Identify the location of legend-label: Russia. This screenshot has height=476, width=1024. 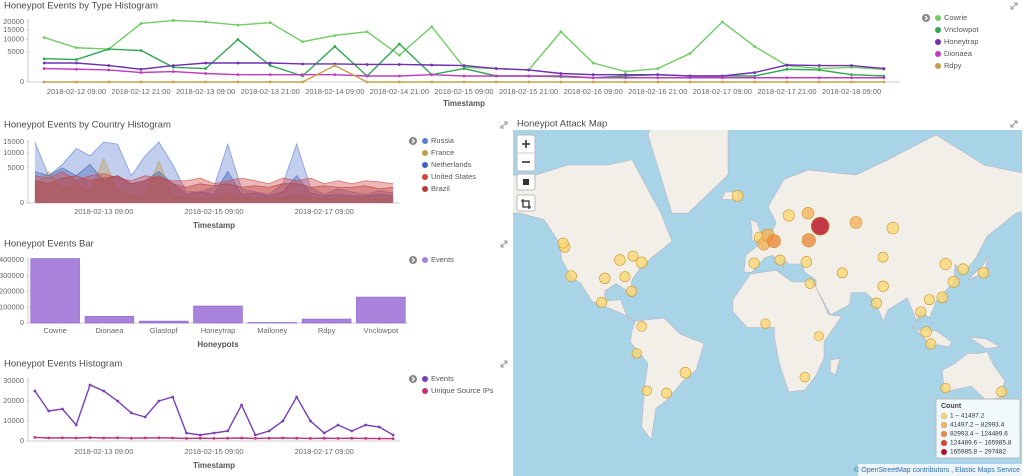
(443, 140).